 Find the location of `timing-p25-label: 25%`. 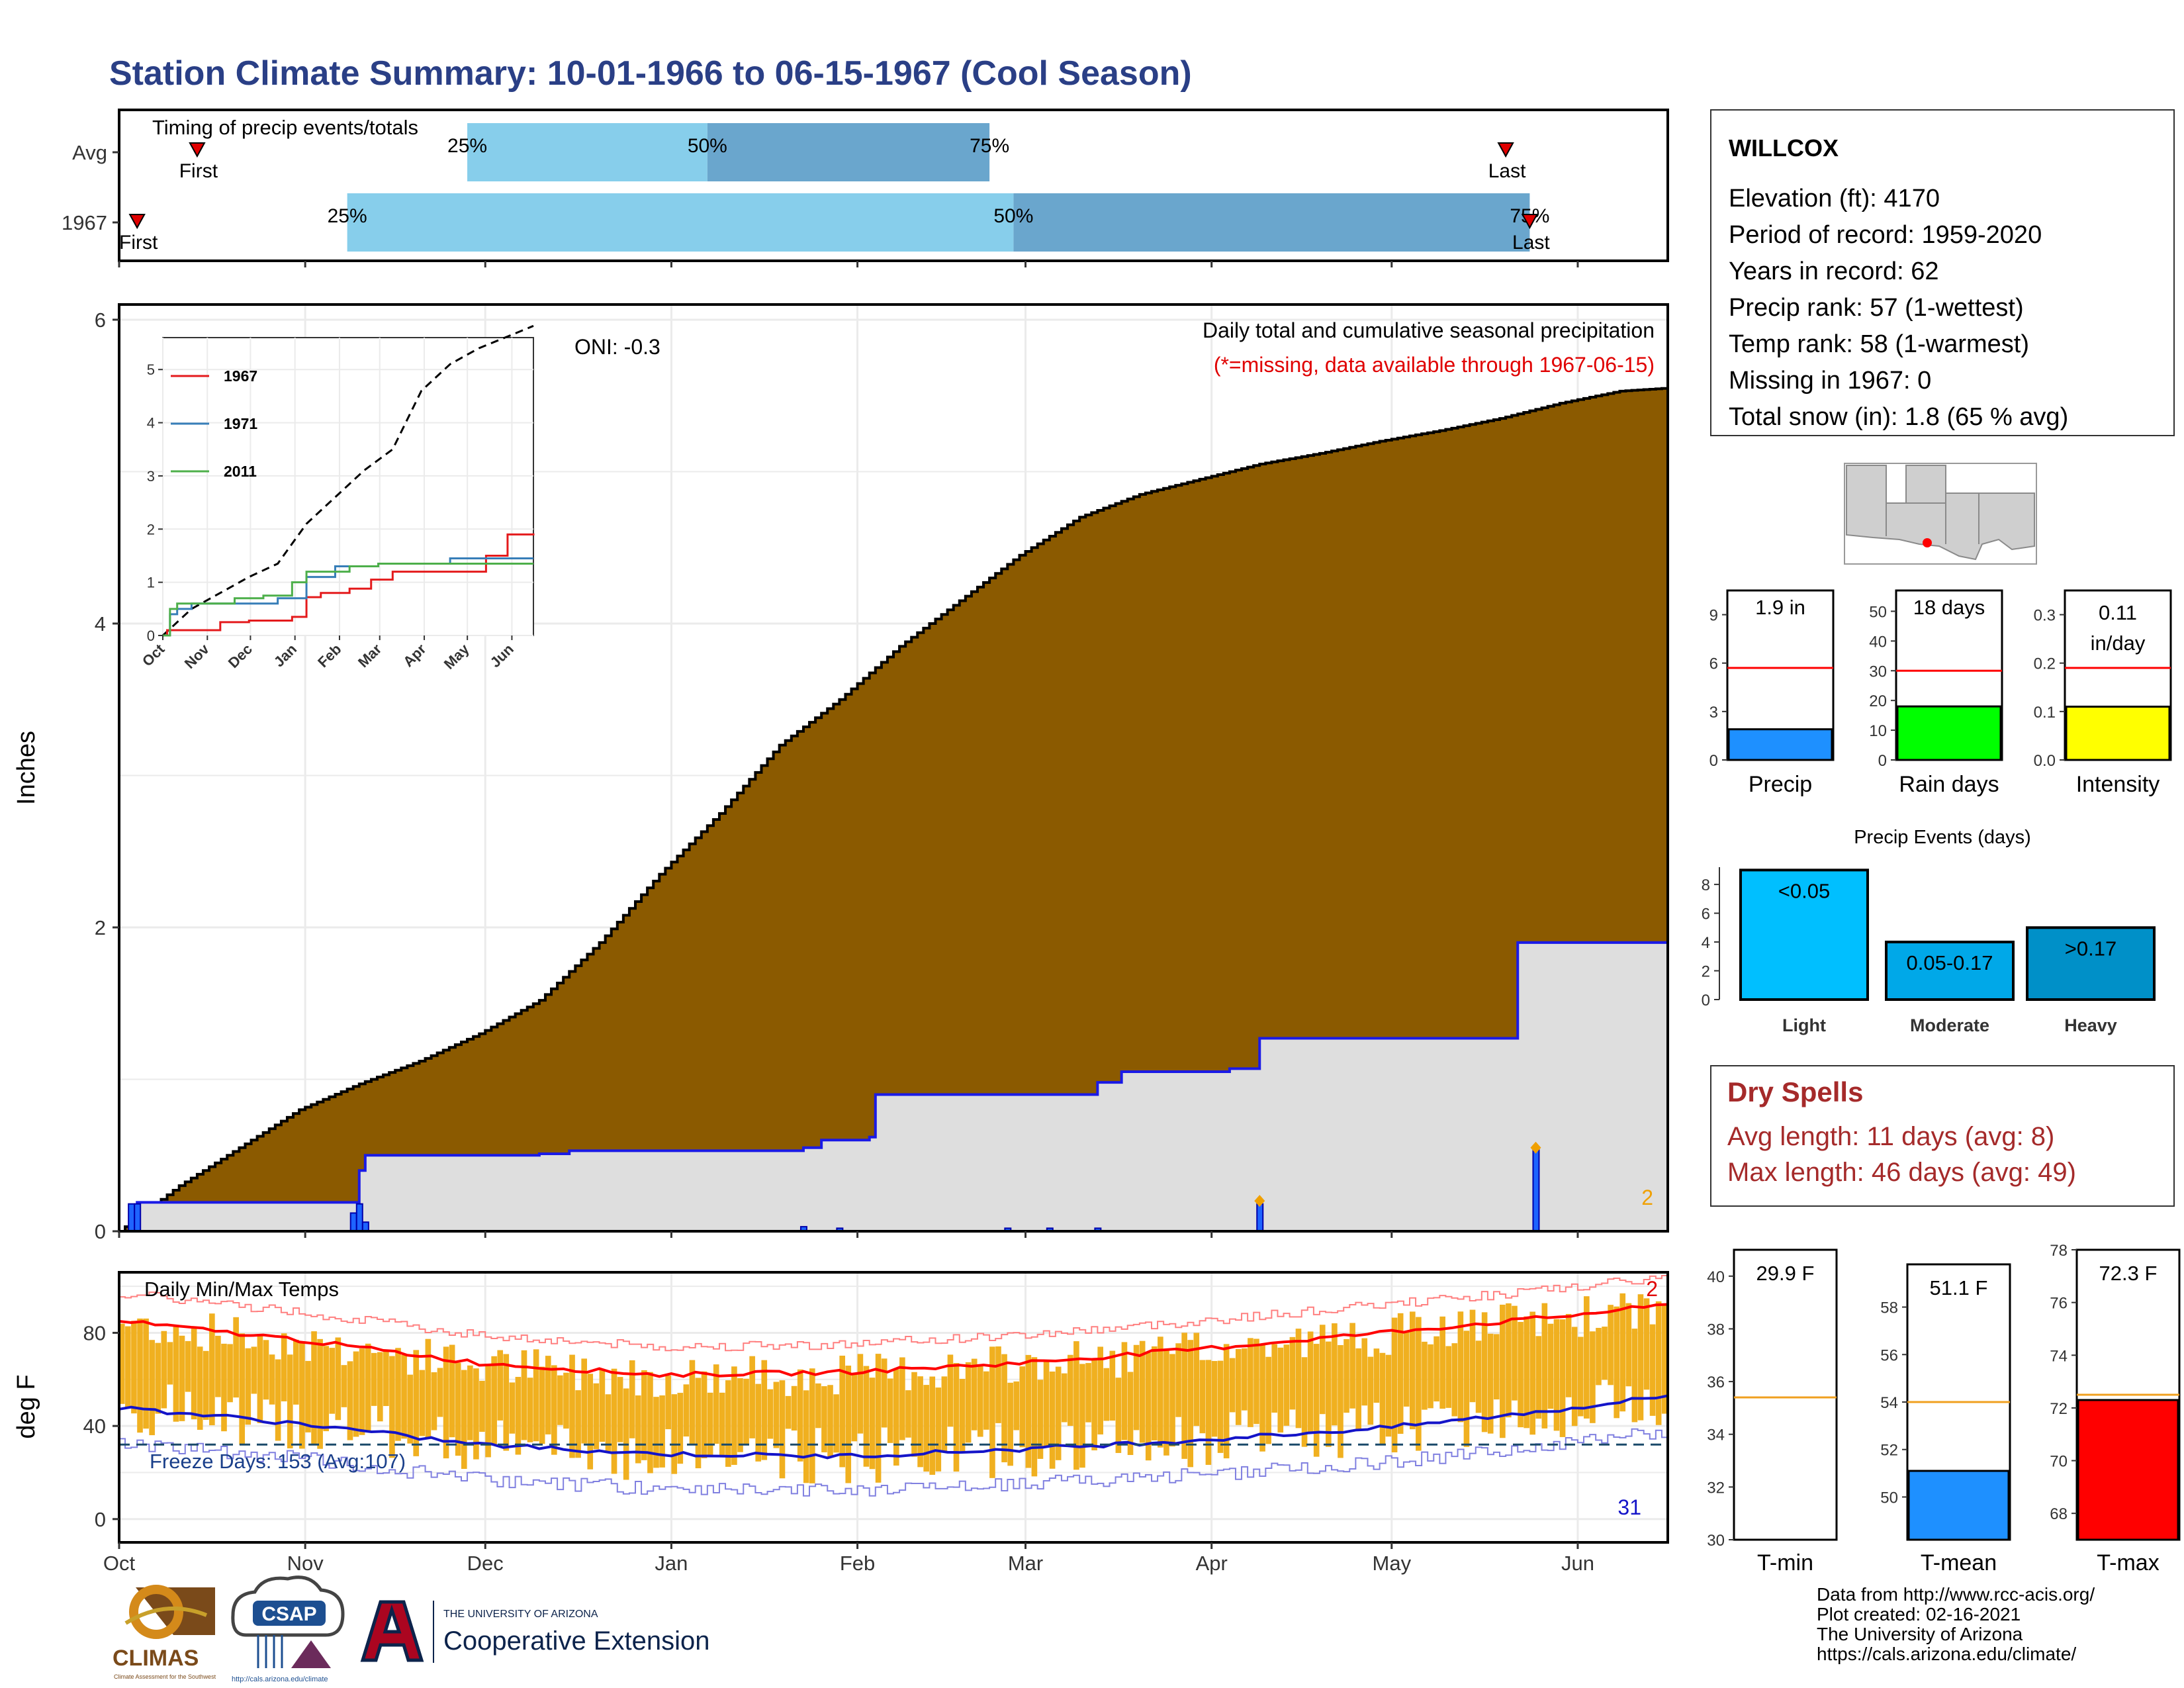

timing-p25-label: 25% is located at coordinates (348, 216).